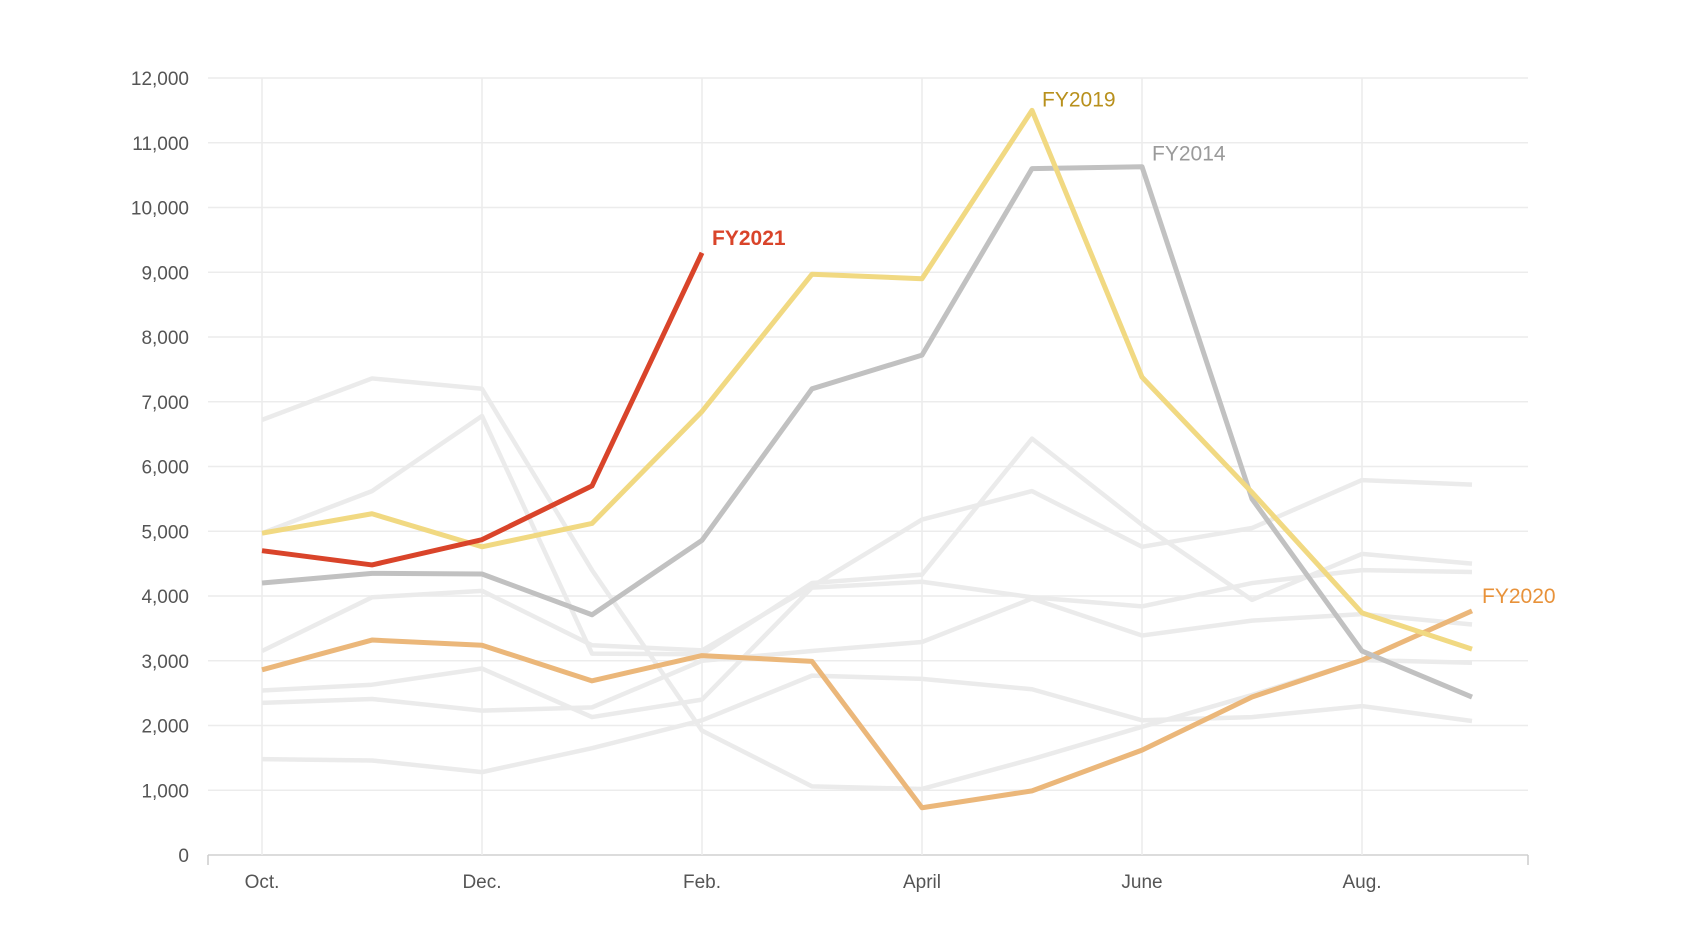  What do you see at coordinates (165, 532) in the screenshot?
I see `y-tick-label: 5,000` at bounding box center [165, 532].